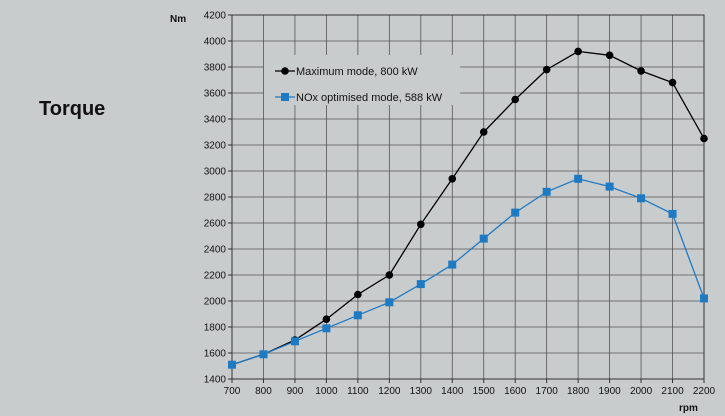  I want to click on x-tick-label: 2100, so click(672, 391).